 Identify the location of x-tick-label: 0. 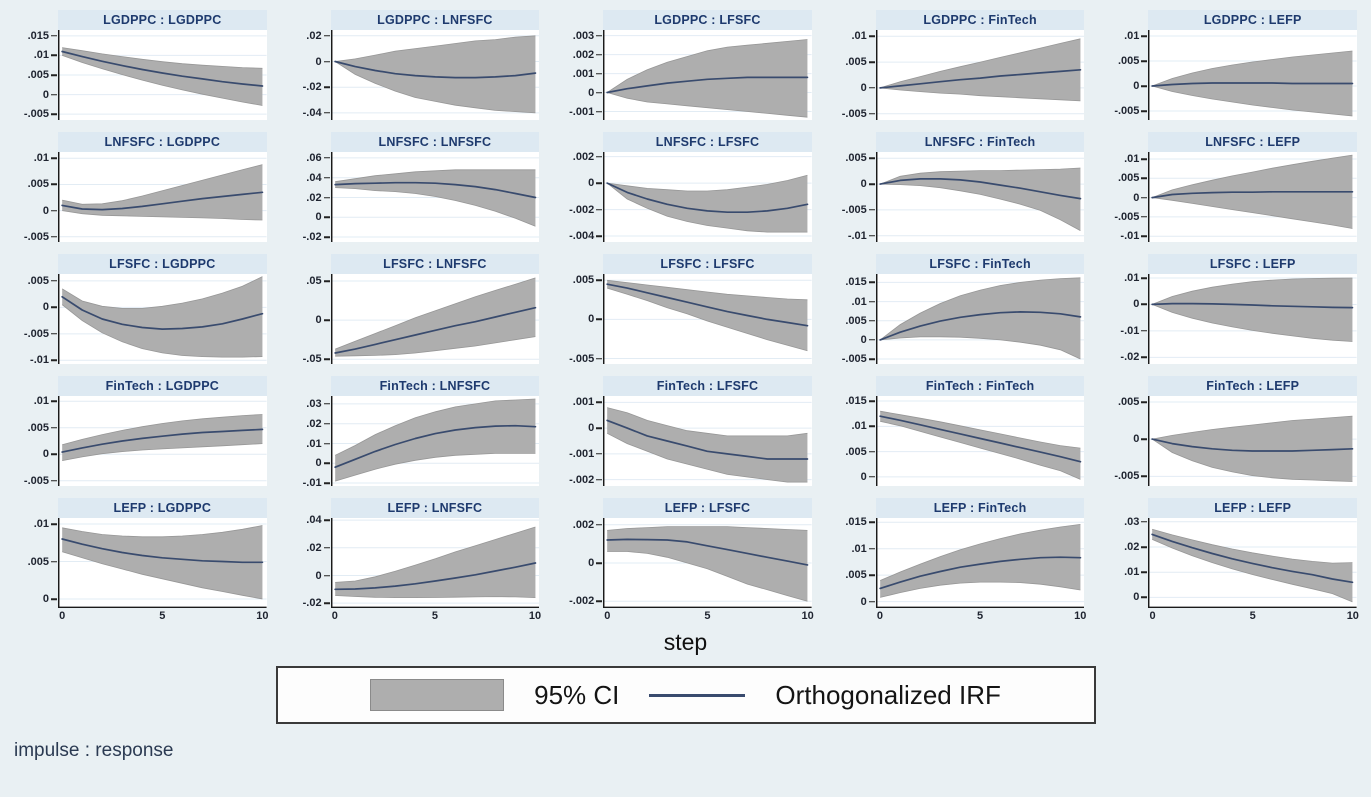
(334, 616).